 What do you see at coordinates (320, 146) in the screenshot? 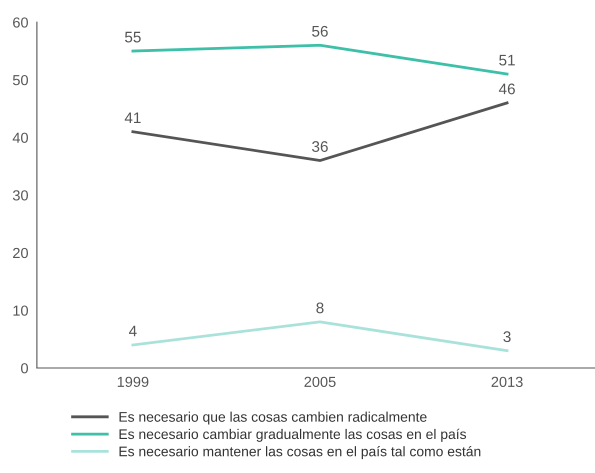
I see `data-label: 36` at bounding box center [320, 146].